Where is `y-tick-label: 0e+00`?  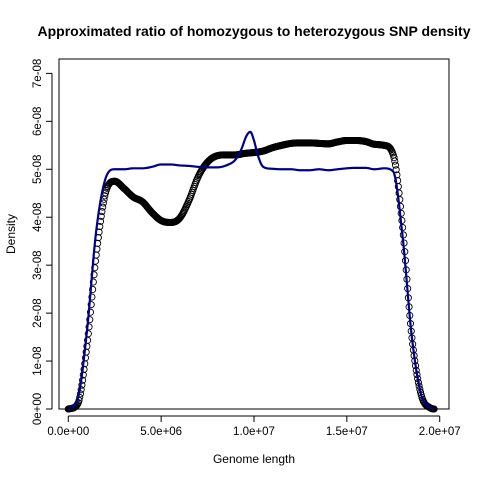 y-tick-label: 0e+00 is located at coordinates (38, 409).